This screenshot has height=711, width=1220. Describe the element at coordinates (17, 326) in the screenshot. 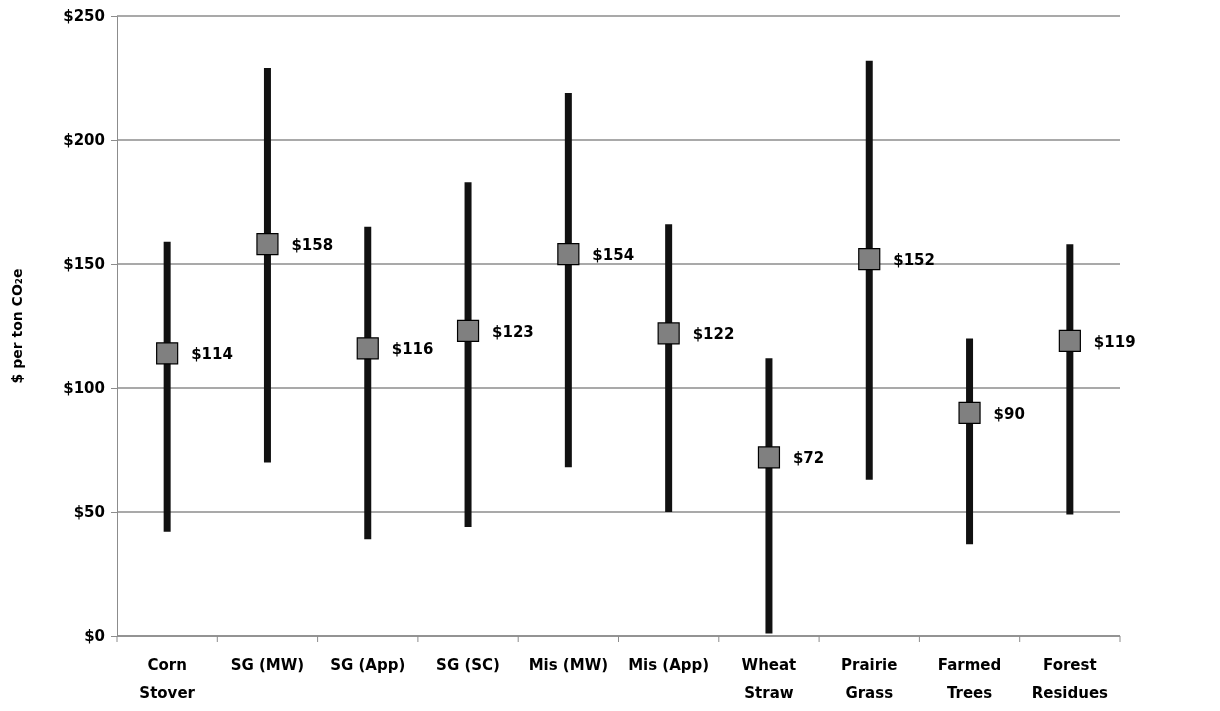

I see `y-axis-title: $ per ton CO₂e` at that location.